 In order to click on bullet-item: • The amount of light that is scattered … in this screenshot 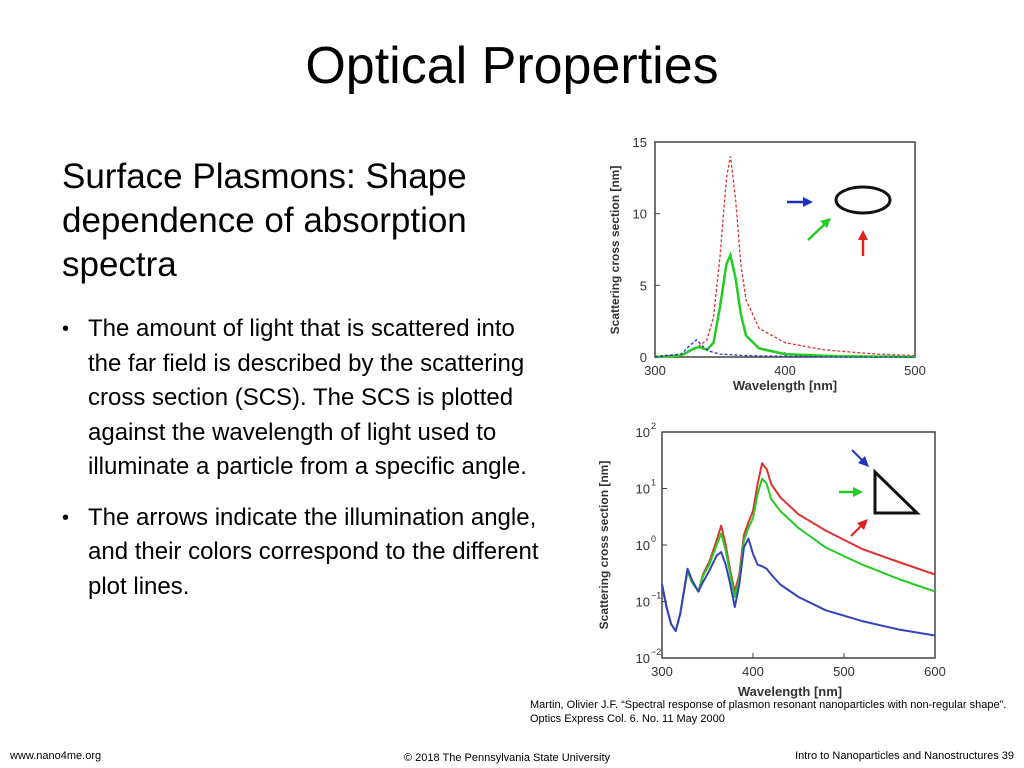, I will do `click(307, 398)`.